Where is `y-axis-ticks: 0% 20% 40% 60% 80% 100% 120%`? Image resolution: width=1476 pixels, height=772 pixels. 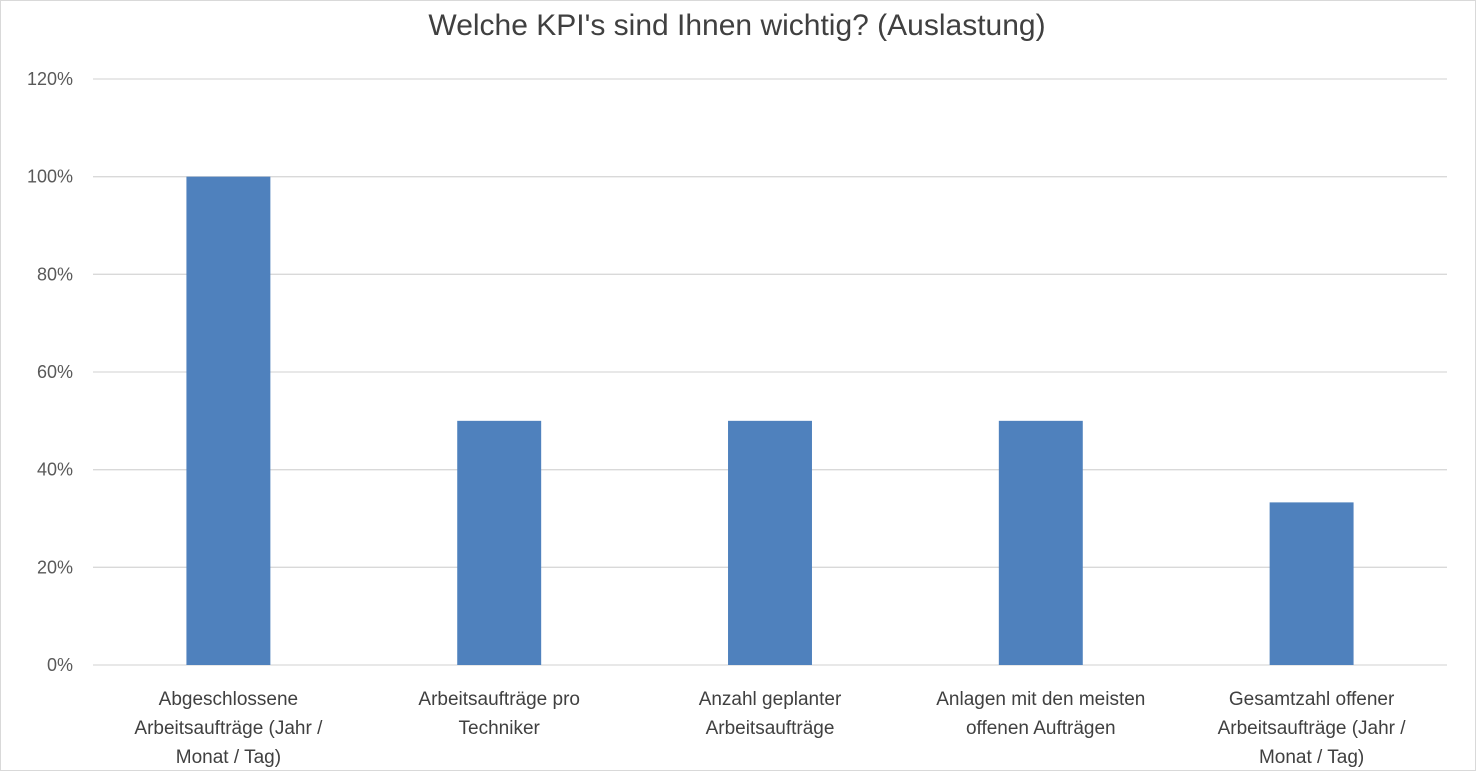
y-axis-ticks: 0% 20% 40% 60% 80% 100% 120% is located at coordinates (50, 372).